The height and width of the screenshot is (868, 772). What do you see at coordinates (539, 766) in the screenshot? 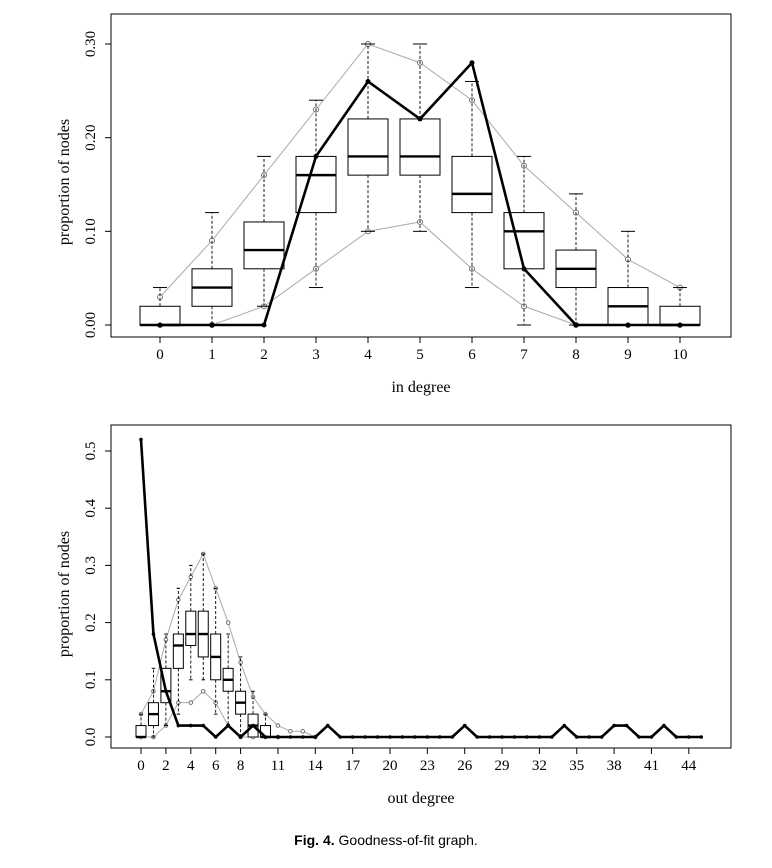
I see `x-tick-label: 32` at bounding box center [539, 766].